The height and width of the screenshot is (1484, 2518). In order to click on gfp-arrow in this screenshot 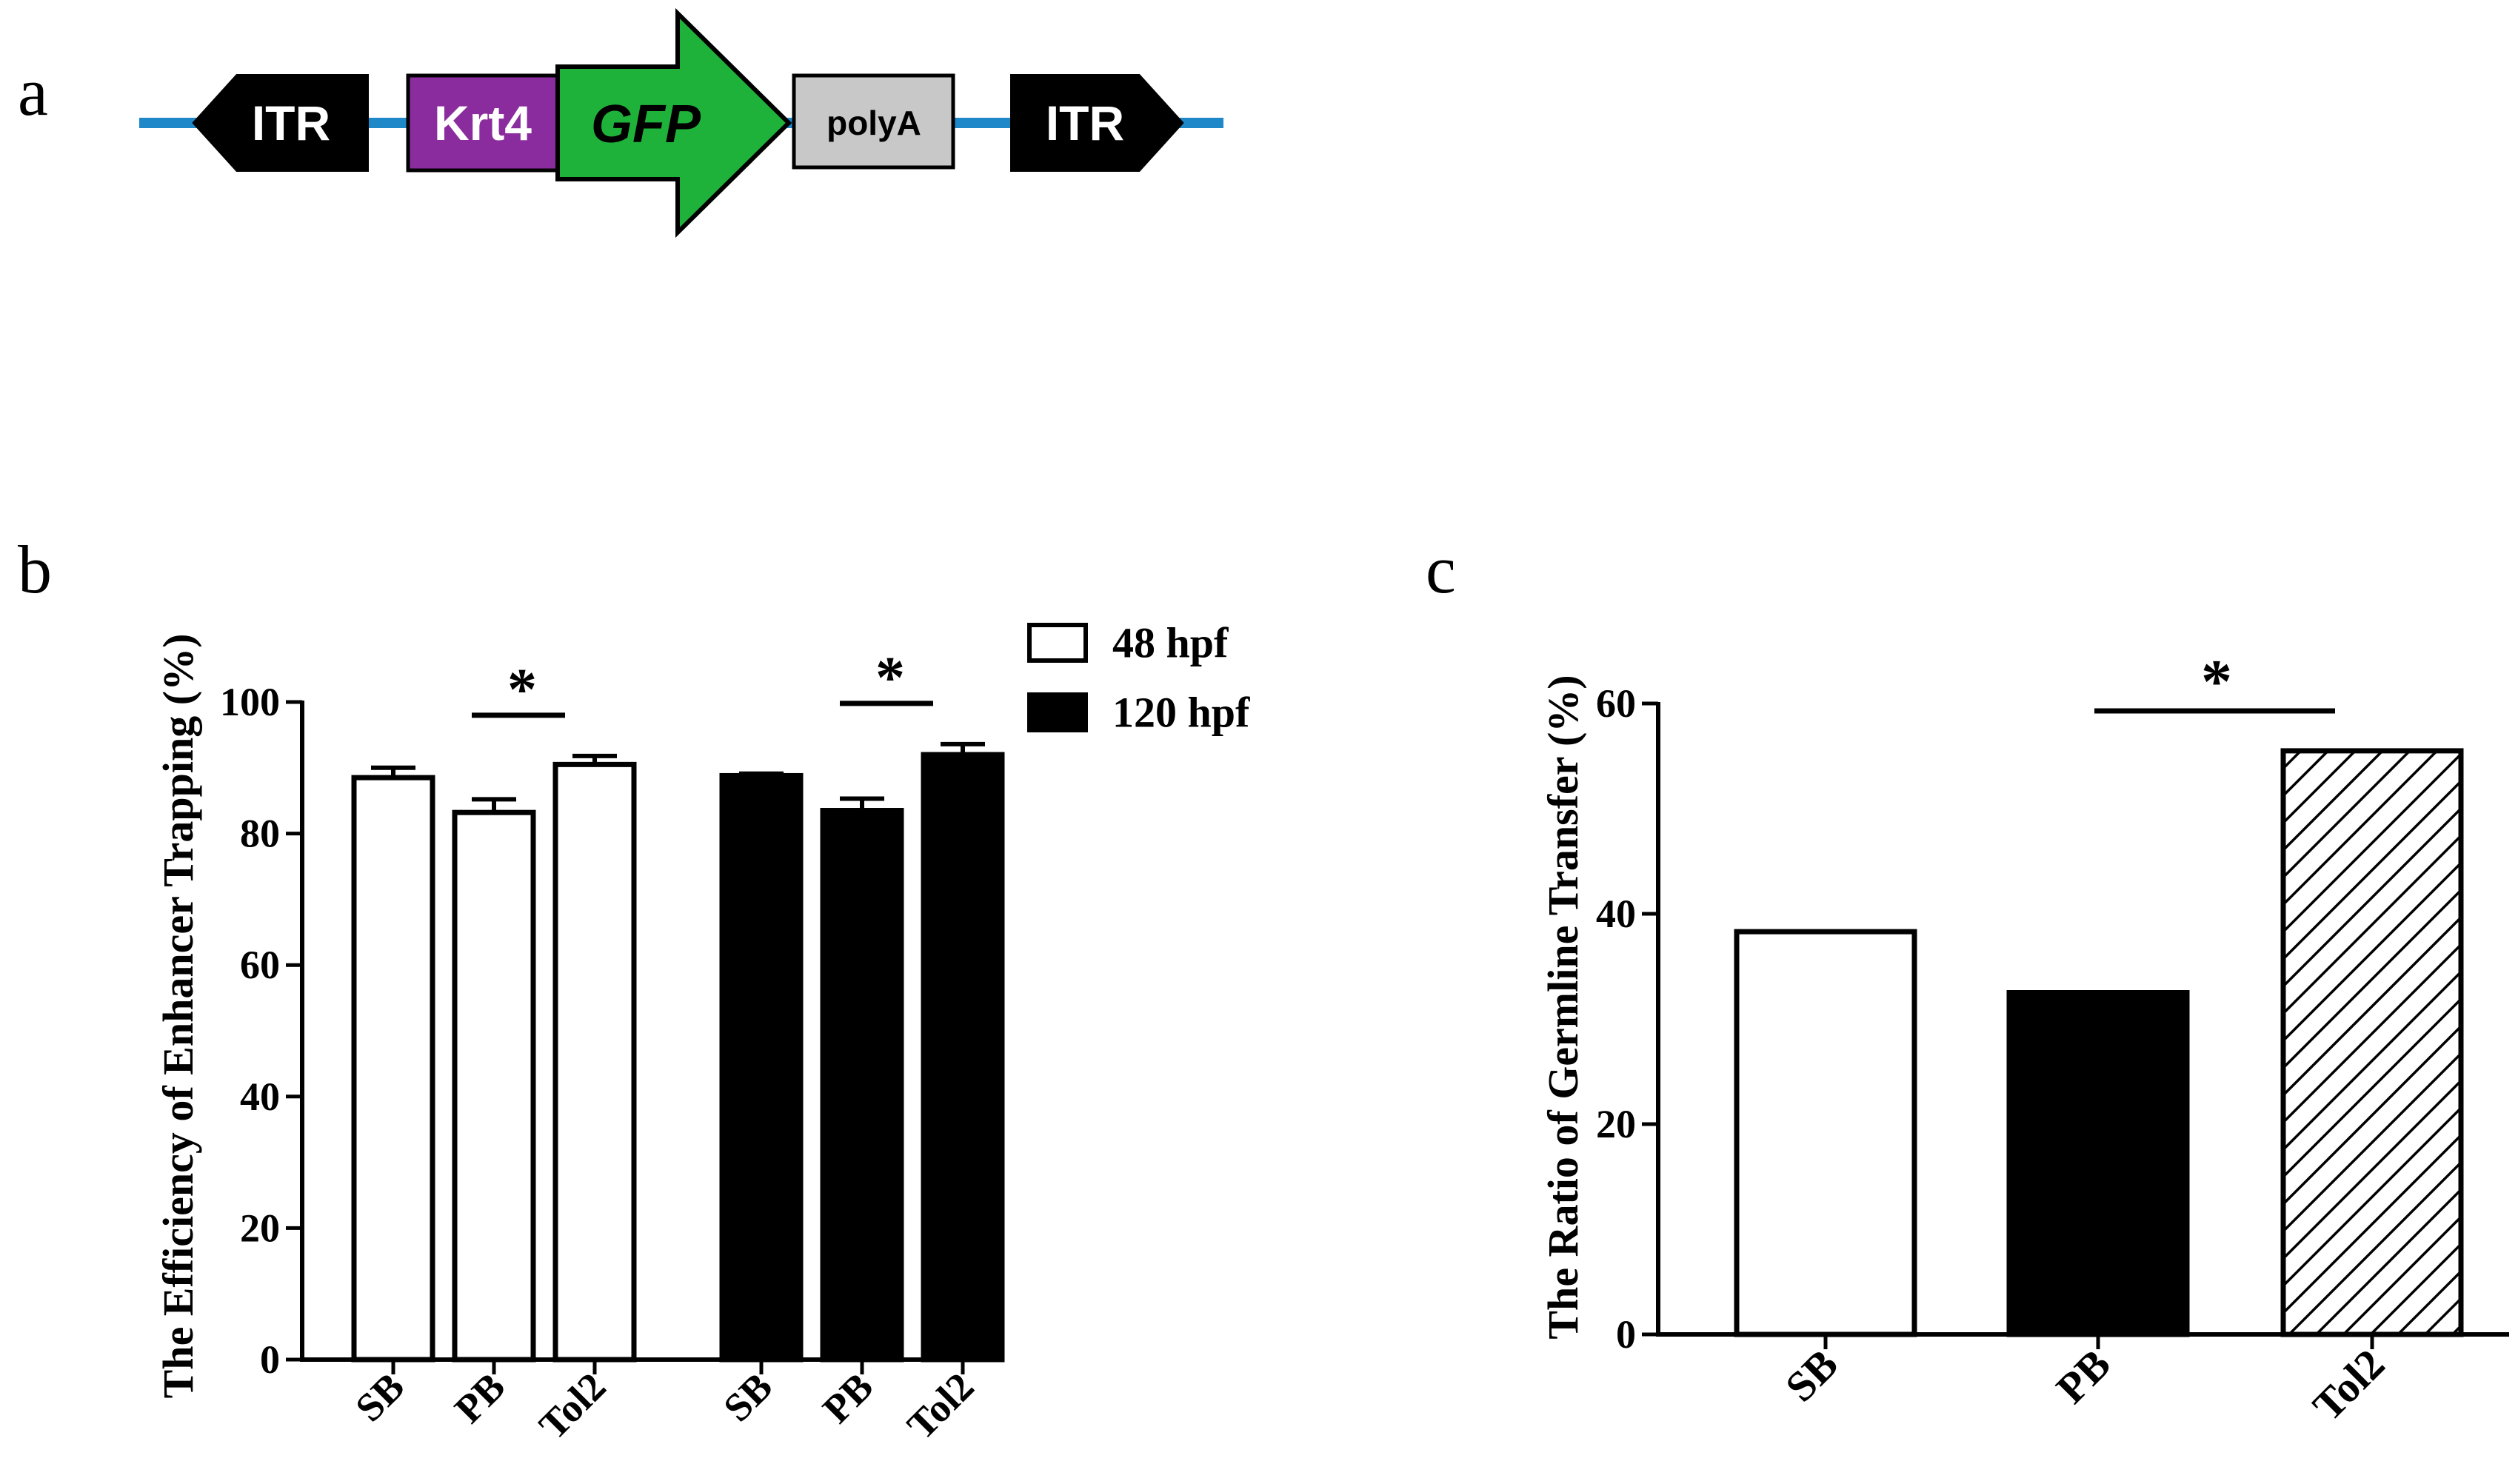, I will do `click(673, 122)`.